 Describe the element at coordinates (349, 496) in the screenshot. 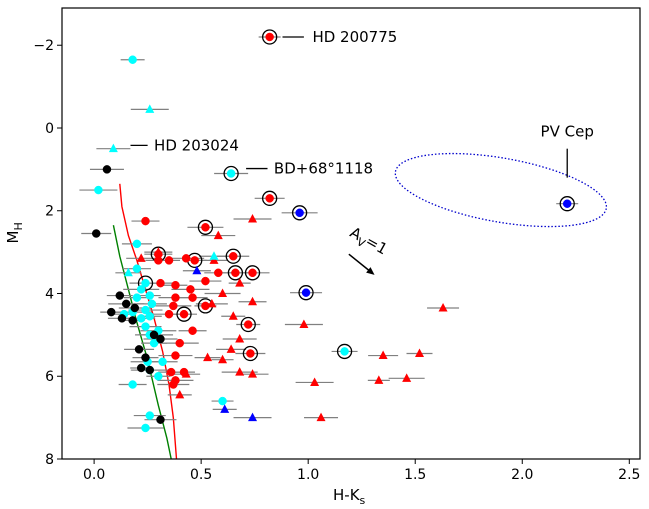

I see `x-axis-label: H-Ks` at that location.